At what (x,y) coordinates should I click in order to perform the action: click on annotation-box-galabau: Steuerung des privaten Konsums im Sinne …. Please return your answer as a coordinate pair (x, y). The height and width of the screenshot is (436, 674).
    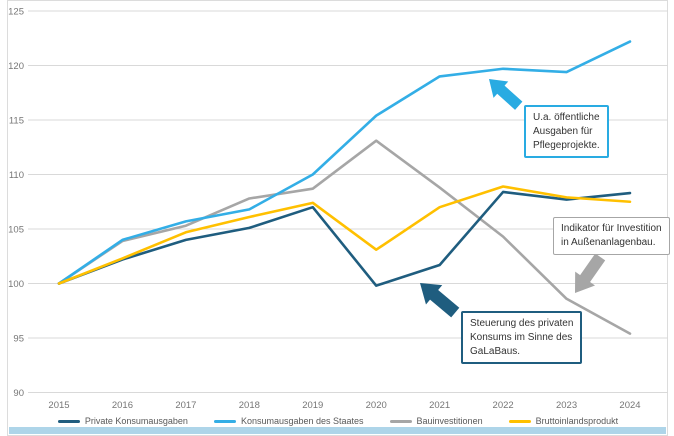
    Looking at the image, I should click on (522, 338).